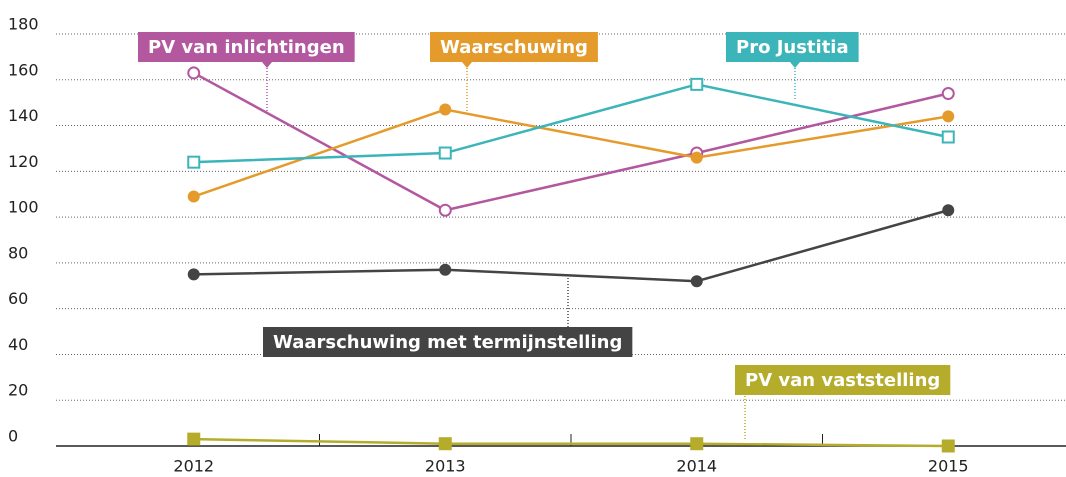 The width and height of the screenshot is (1066, 477). What do you see at coordinates (18, 252) in the screenshot?
I see `y-tick-label: 80` at bounding box center [18, 252].